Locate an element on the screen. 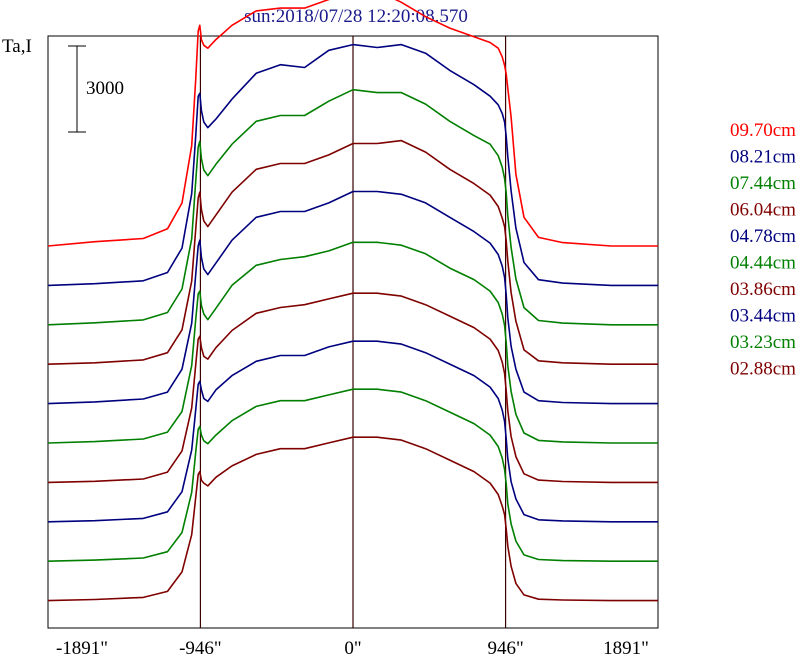  legend-entry-8: 03.23cm is located at coordinates (763, 342).